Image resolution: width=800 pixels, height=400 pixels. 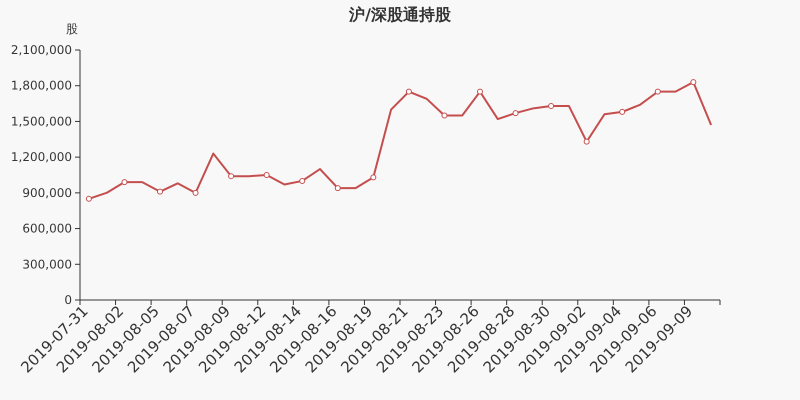 What do you see at coordinates (72, 29) in the screenshot?
I see `y-axis-title: 股` at bounding box center [72, 29].